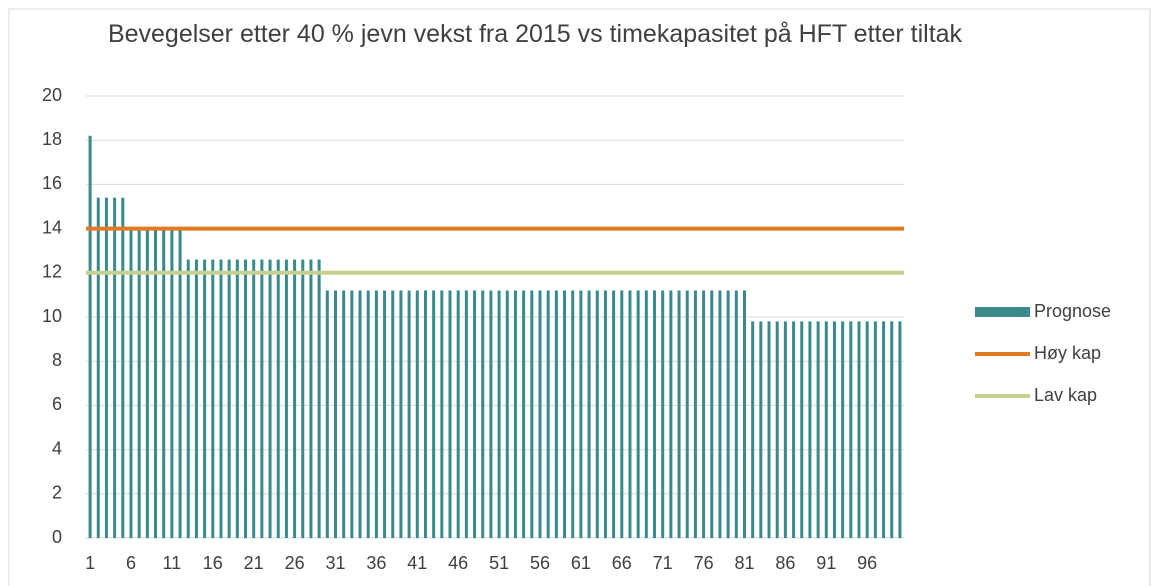 The height and width of the screenshot is (586, 1151). What do you see at coordinates (1002, 312) in the screenshot?
I see `legend-swatch` at bounding box center [1002, 312].